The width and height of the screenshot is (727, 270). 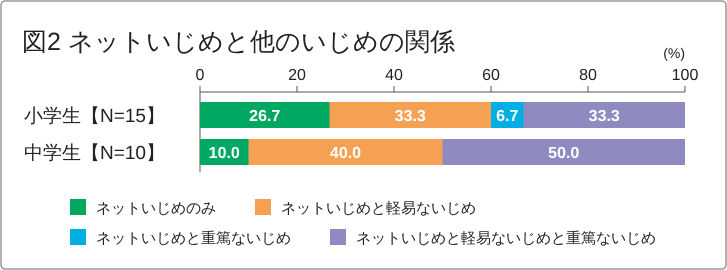 What do you see at coordinates (297, 75) in the screenshot?
I see `x-tick-label: 20` at bounding box center [297, 75].